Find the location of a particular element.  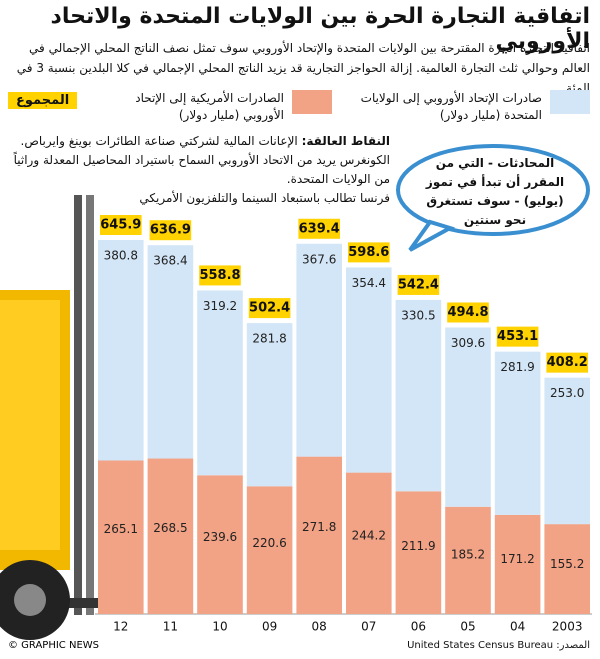

total-label: 502.4 is located at coordinates (269, 308).